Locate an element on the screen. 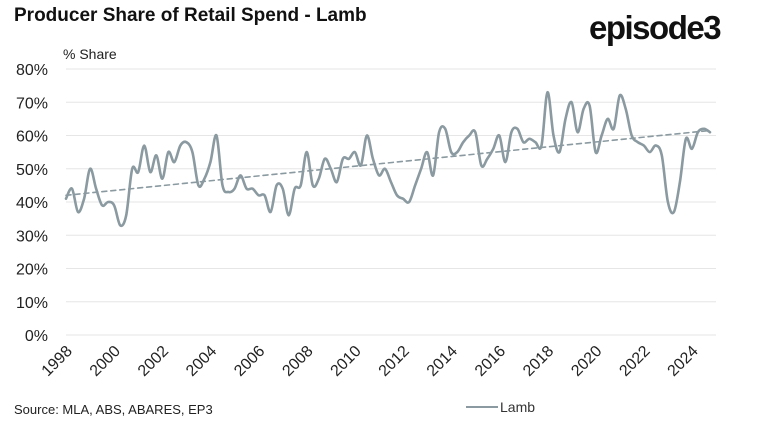  y-tick-label: 10% is located at coordinates (32, 303).